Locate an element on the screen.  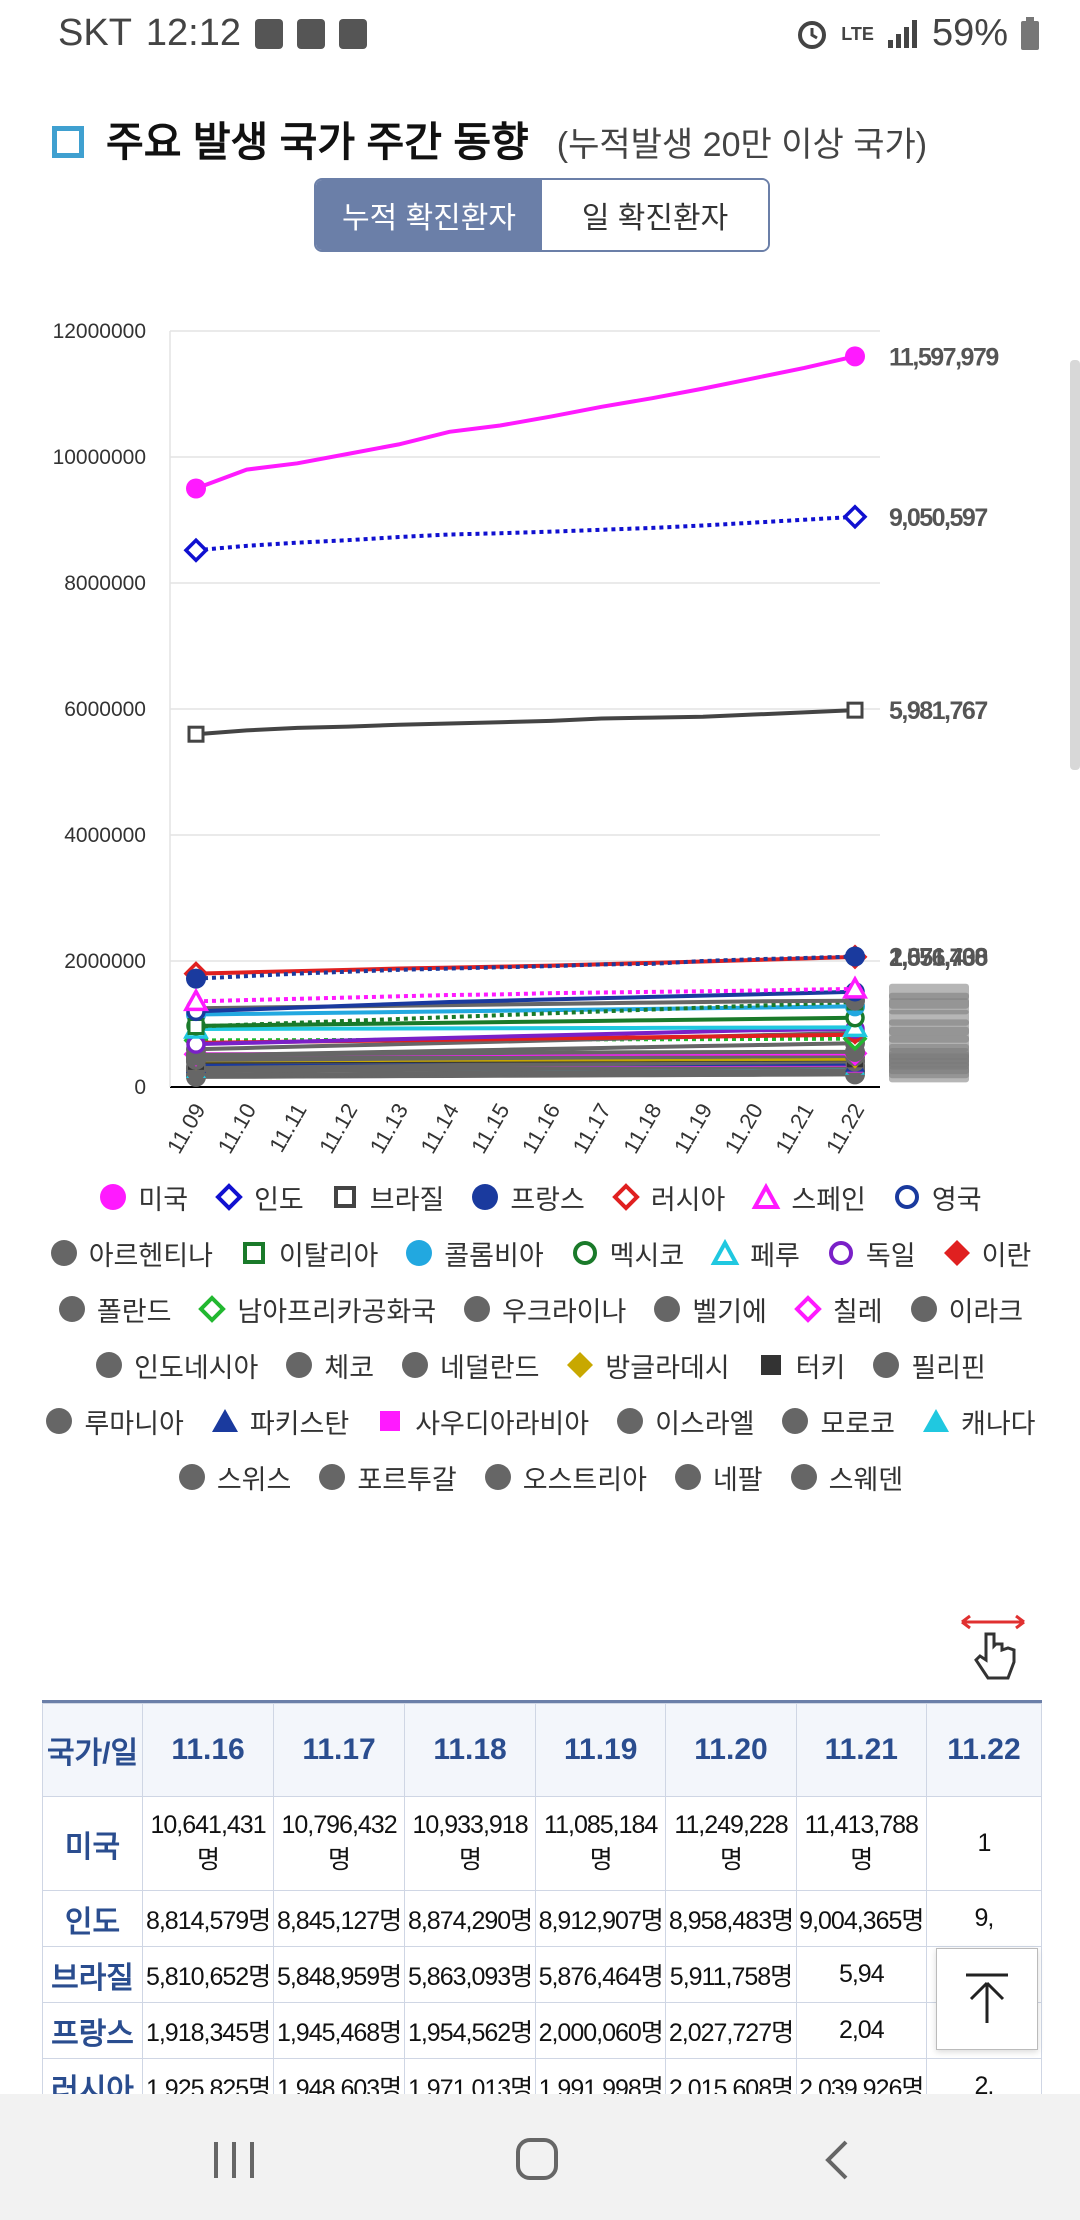
legend-item: 멕시코 is located at coordinates (627, 1253).